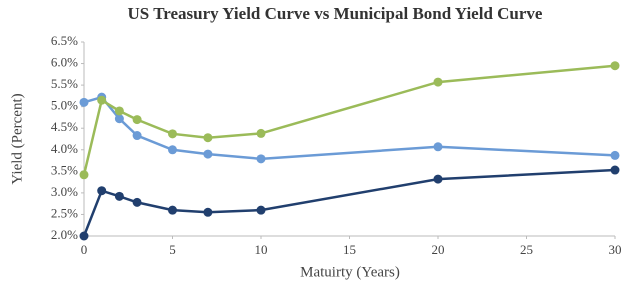 The height and width of the screenshot is (287, 640). Describe the element at coordinates (172, 249) in the screenshot. I see `x-tick-label: 5` at that location.